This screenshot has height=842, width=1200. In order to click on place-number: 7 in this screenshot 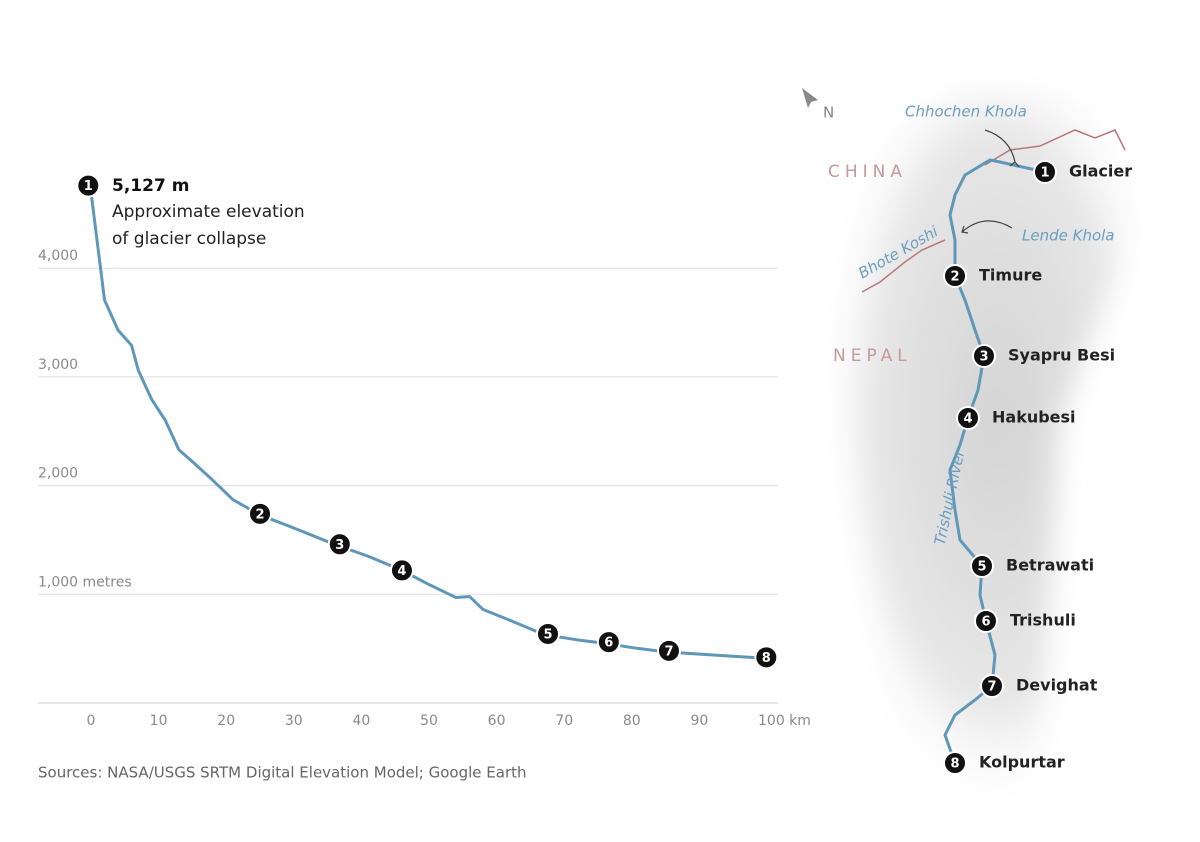, I will do `click(991, 687)`.